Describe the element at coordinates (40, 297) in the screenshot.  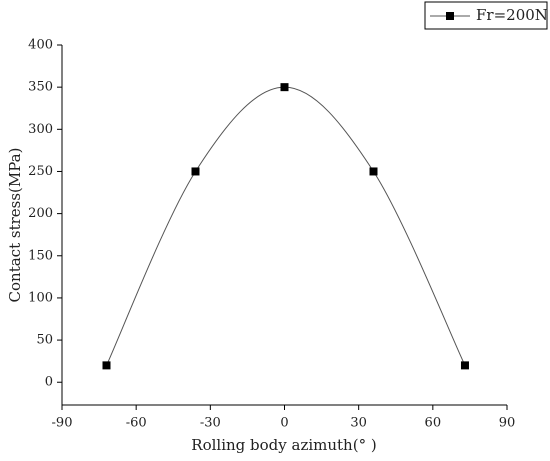
I see `y-tick-label: 100` at that location.